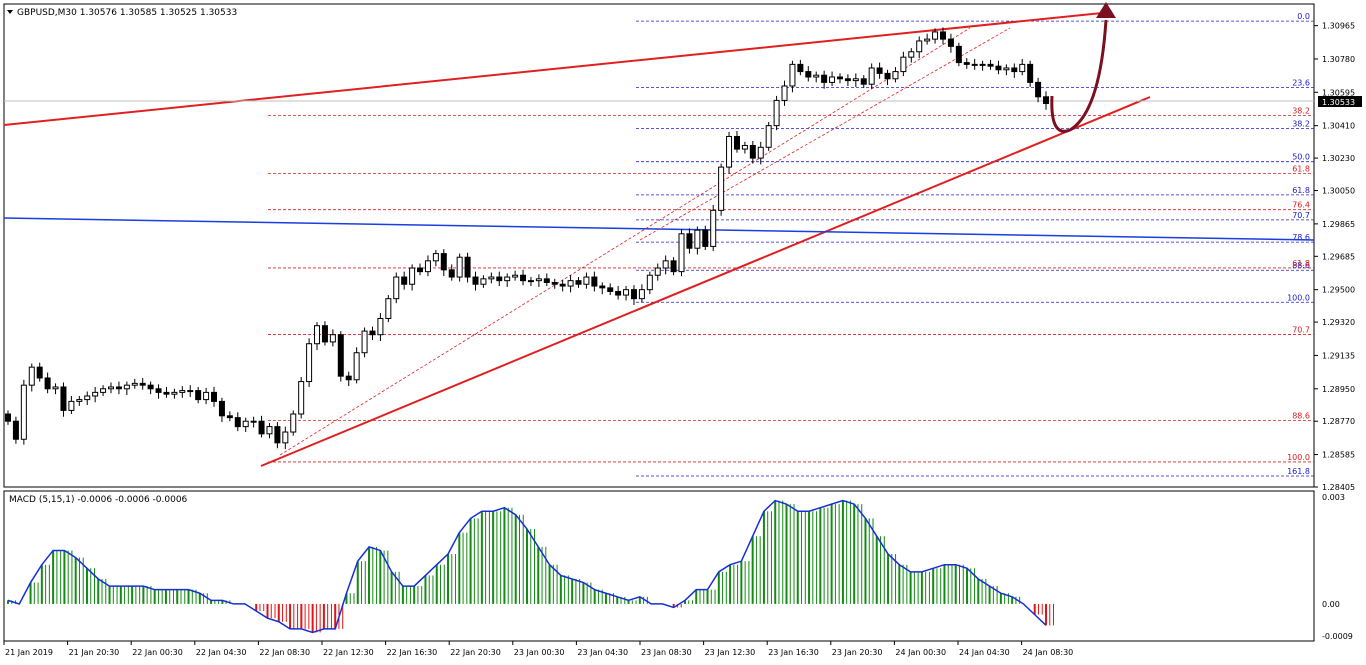 This screenshot has width=1366, height=665. Describe the element at coordinates (1338, 126) in the screenshot. I see `price-tick-label: 1.30410` at that location.